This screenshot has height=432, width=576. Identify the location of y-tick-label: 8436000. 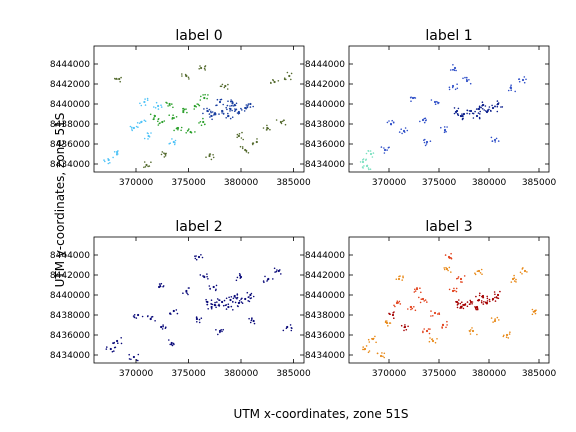
(325, 145).